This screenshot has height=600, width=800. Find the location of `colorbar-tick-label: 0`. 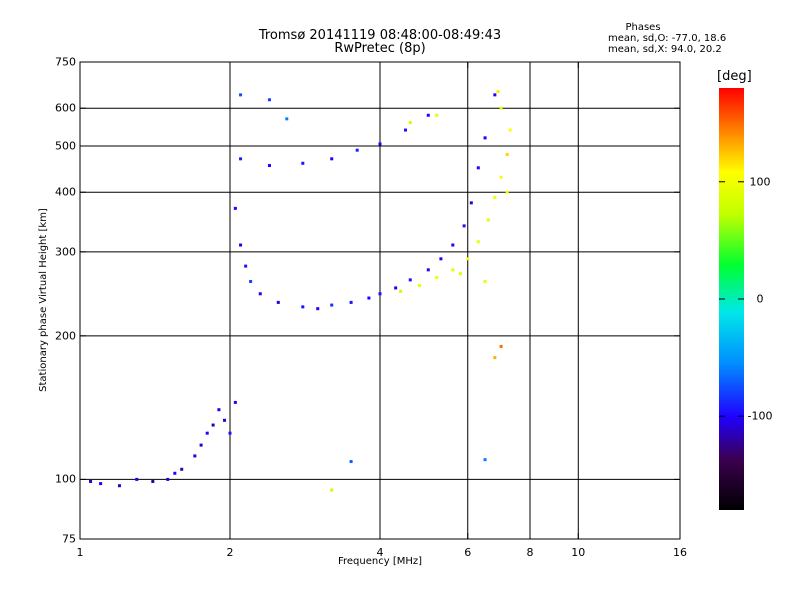

colorbar-tick-label: 0 is located at coordinates (760, 299).